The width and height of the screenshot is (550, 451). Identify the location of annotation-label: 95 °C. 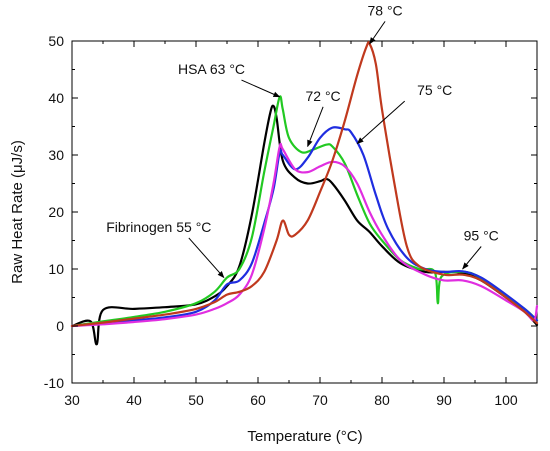
(481, 236).